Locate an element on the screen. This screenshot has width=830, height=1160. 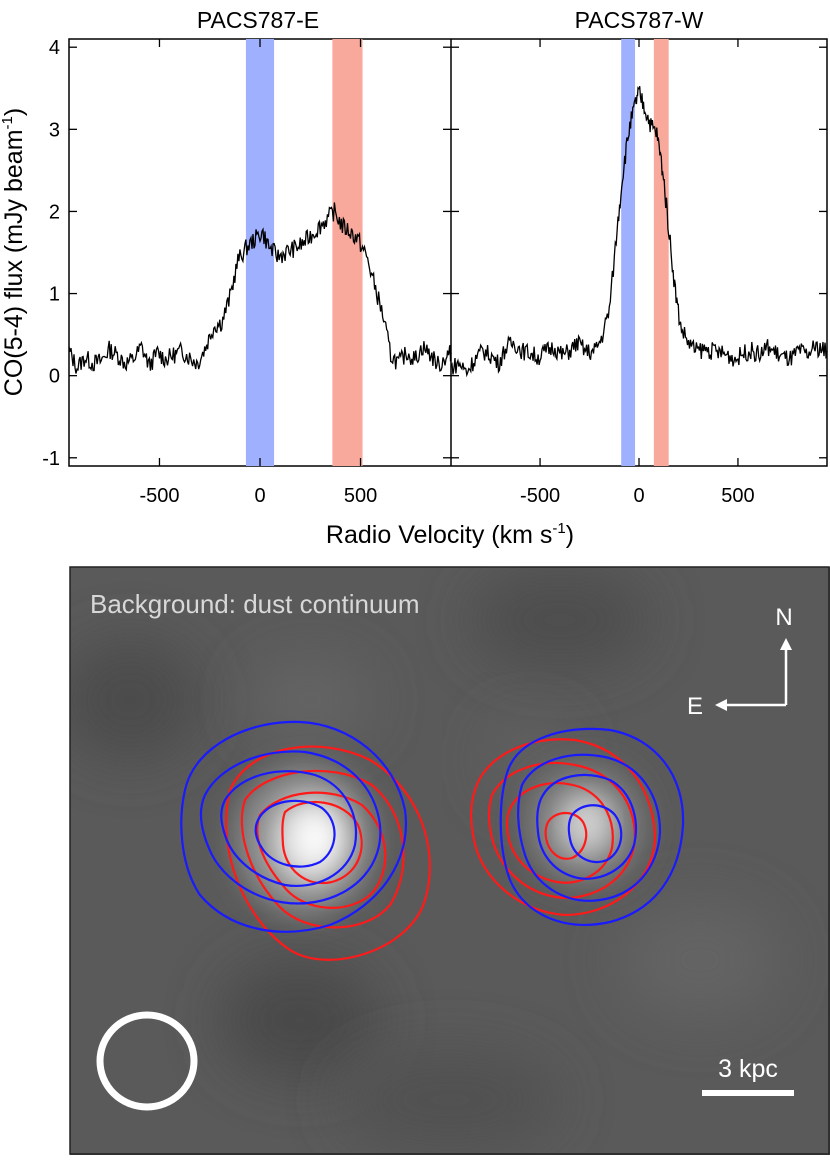
red-channel-west is located at coordinates (661, 252).